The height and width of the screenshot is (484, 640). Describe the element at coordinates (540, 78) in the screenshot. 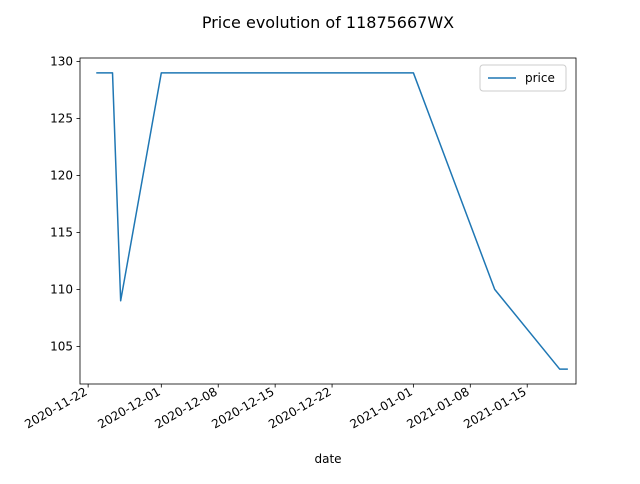

I see `legend-label: price` at that location.